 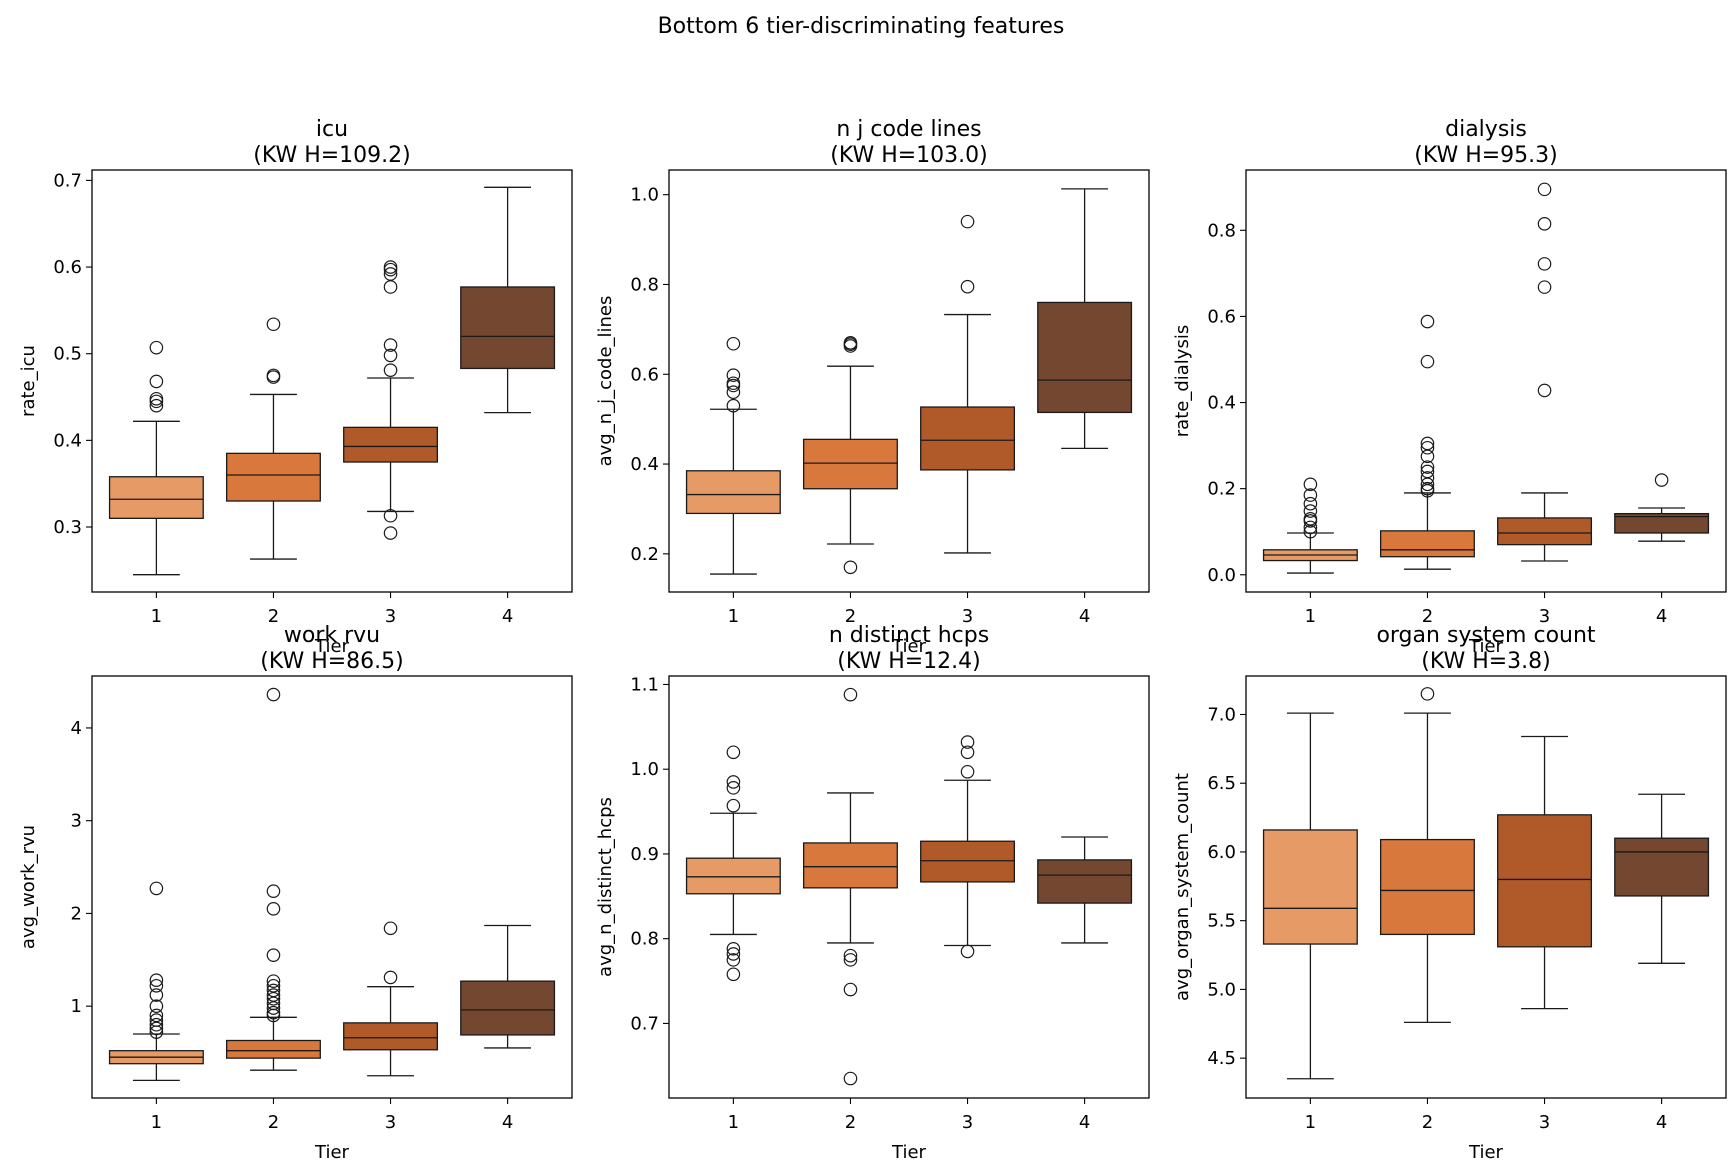 I want to click on y-tick-label: 1.0, so click(x=644, y=195).